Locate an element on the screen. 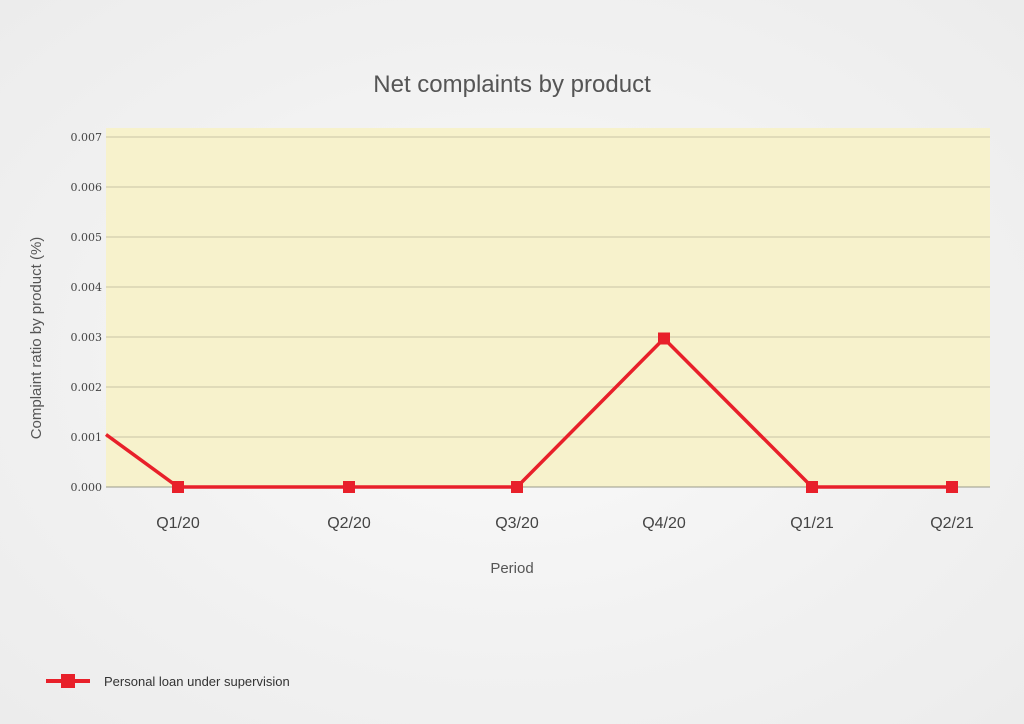  x-axis-label: Period is located at coordinates (511, 568).